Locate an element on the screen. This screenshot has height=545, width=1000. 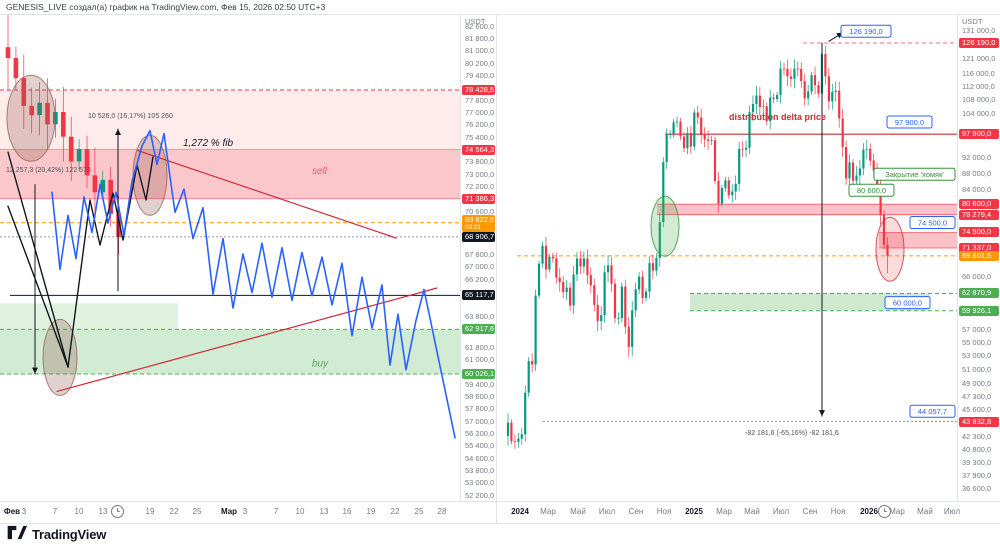
tradingview-logo-text: TradingView is located at coordinates (69, 534).